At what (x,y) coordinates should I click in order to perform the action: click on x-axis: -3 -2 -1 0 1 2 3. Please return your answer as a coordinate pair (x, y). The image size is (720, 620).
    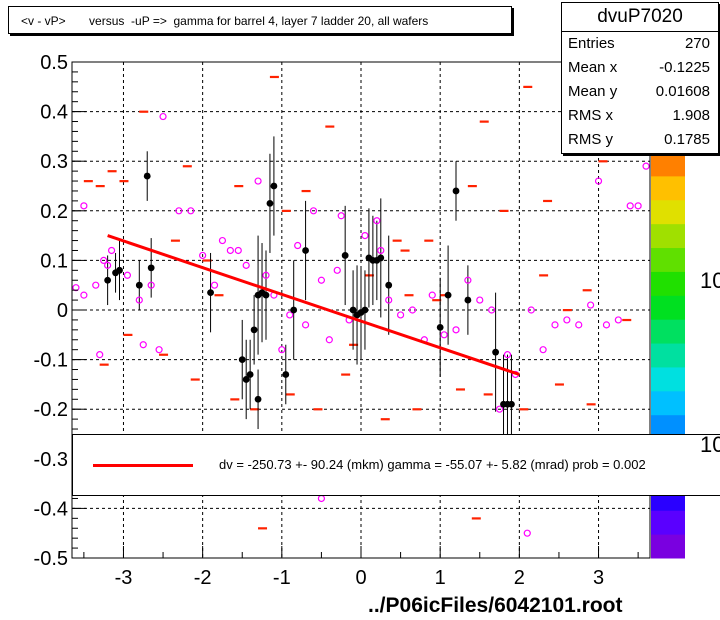
    Looking at the image, I should click on (361, 567).